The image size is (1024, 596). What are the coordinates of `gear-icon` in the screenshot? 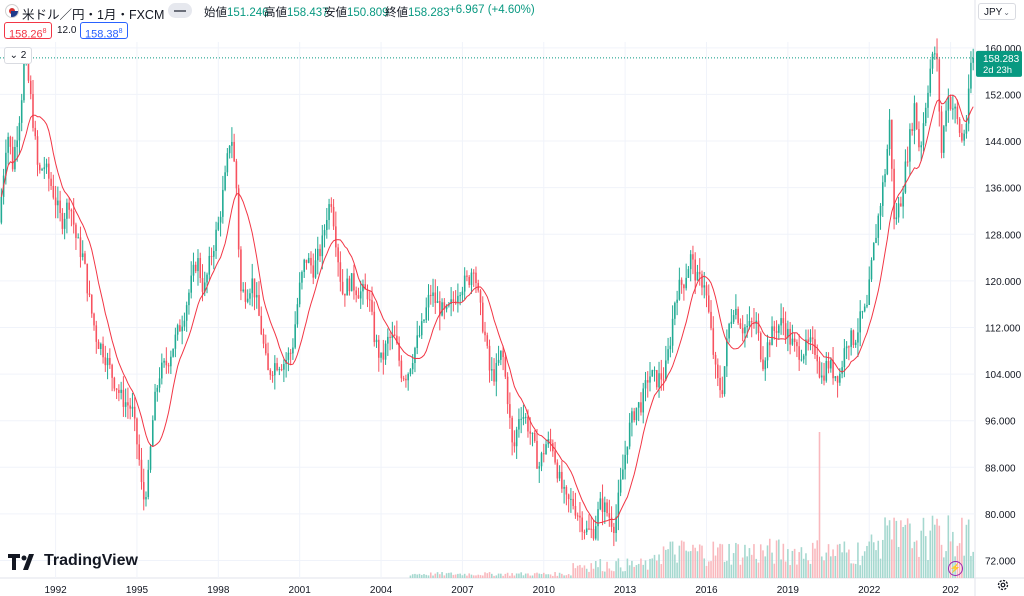 It's located at (1003, 585).